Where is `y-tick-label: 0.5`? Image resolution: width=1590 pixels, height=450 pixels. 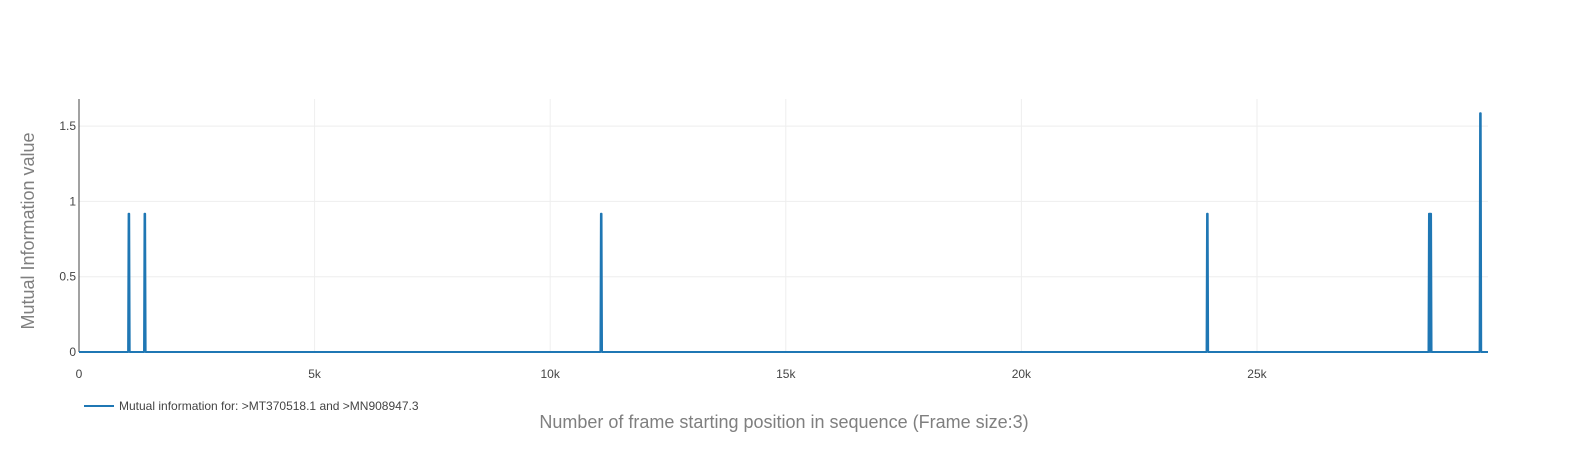
y-tick-label: 0.5 is located at coordinates (67, 277).